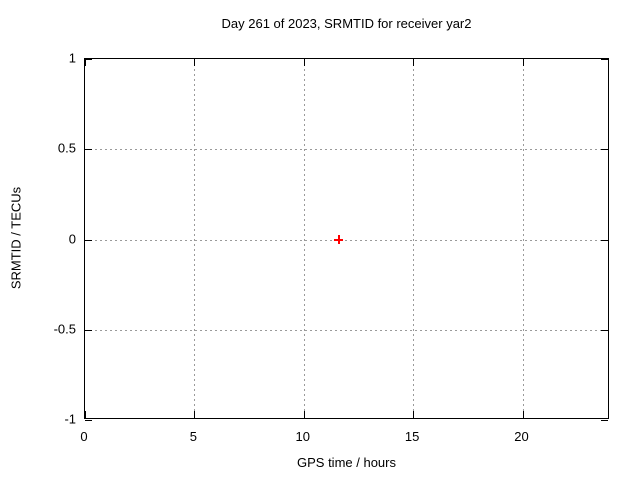 Image resolution: width=640 pixels, height=480 pixels. I want to click on x-tick-label: 15, so click(412, 436).